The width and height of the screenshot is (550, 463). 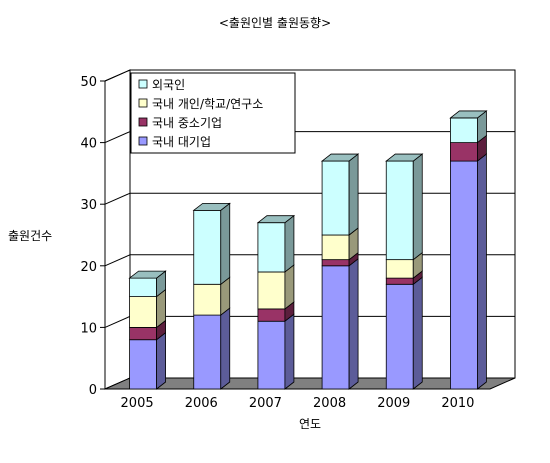 What do you see at coordinates (30, 236) in the screenshot?
I see `y-axis-label: 출원건수` at bounding box center [30, 236].